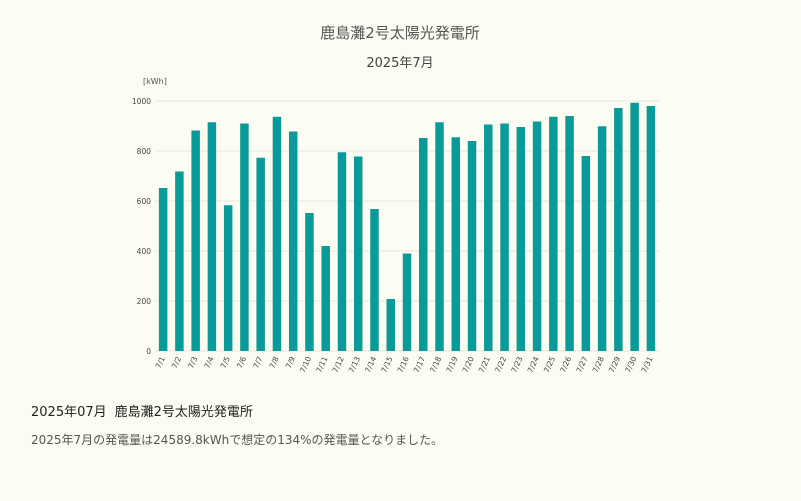  Describe the element at coordinates (273, 362) in the screenshot. I see `x-tick-label: 7/8` at that location.